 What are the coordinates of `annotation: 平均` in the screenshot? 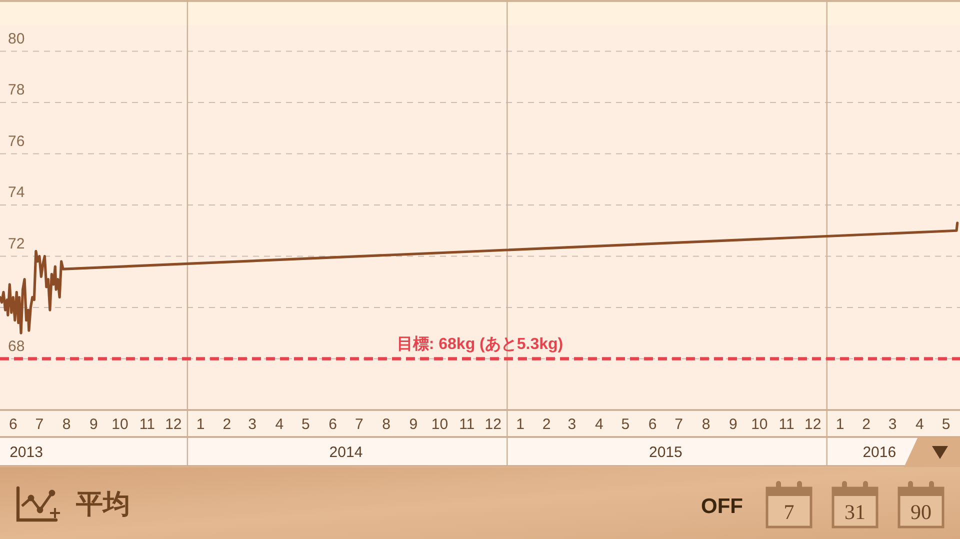 It's located at (103, 504).